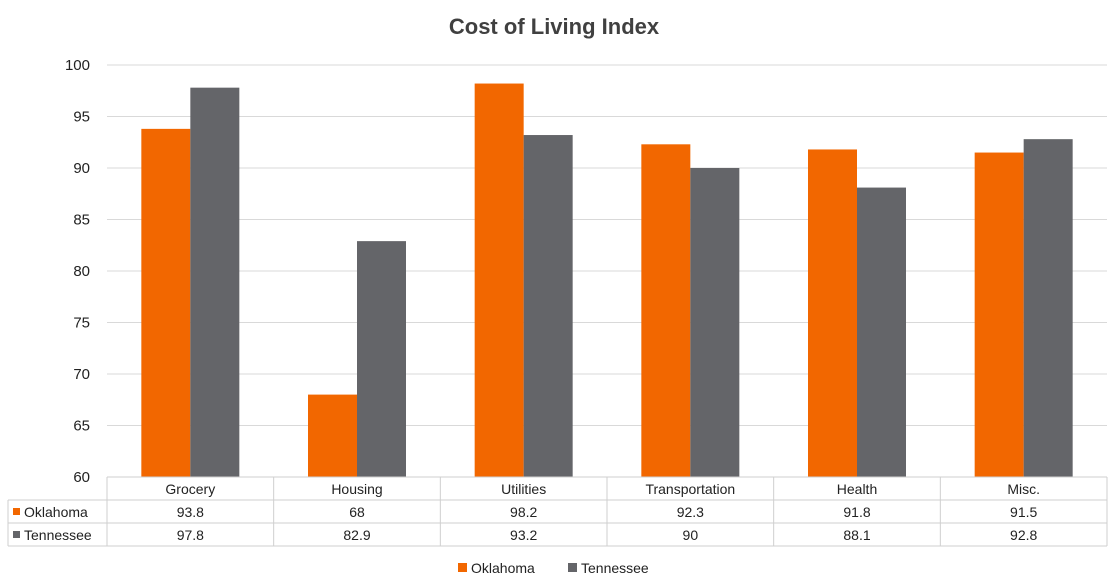  What do you see at coordinates (166, 303) in the screenshot?
I see `bar-oklahoma-grocery` at bounding box center [166, 303].